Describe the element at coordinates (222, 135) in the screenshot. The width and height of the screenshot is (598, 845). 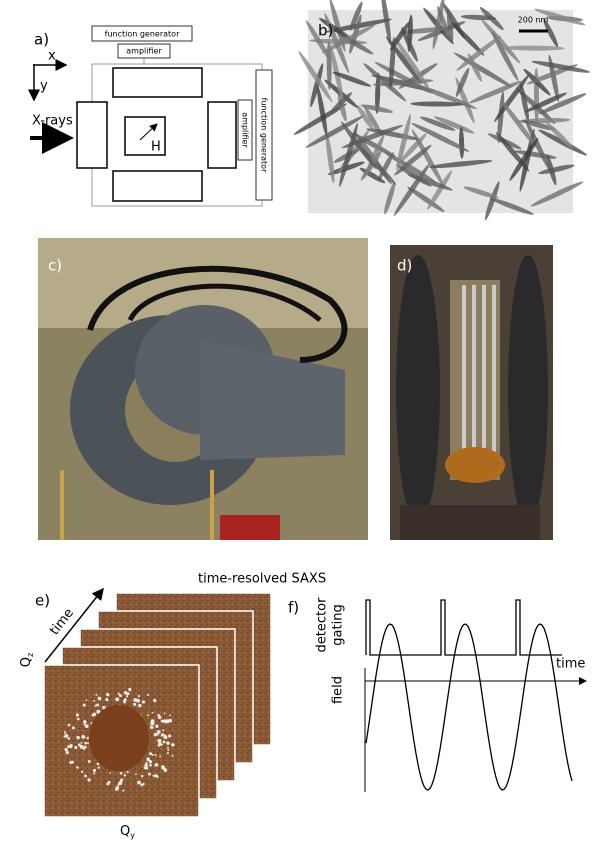
I see `coil` at that location.